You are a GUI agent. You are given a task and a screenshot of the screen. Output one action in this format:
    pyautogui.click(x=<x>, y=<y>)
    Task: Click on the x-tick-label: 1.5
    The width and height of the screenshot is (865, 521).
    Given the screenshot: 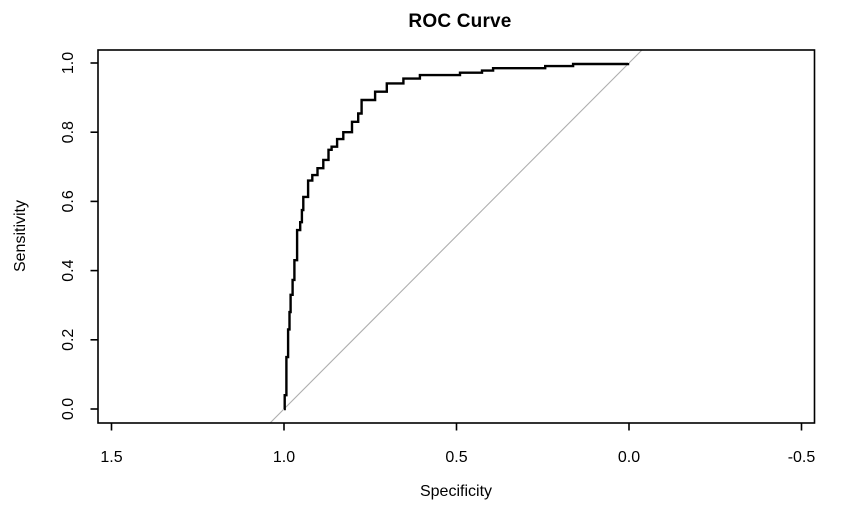 What is the action you would take?
    pyautogui.click(x=111, y=457)
    